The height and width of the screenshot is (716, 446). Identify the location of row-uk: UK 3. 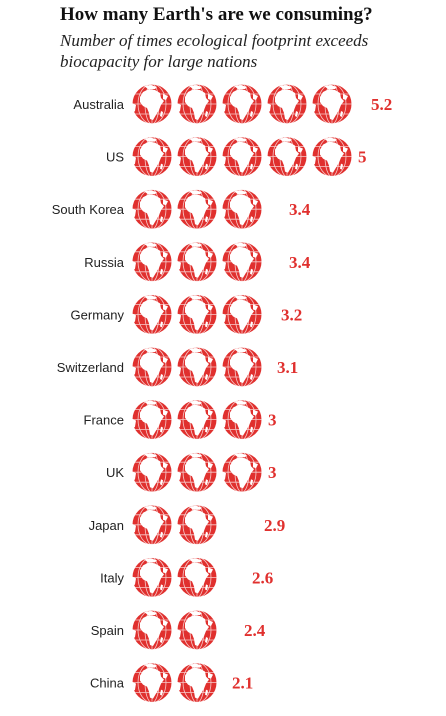
(191, 472).